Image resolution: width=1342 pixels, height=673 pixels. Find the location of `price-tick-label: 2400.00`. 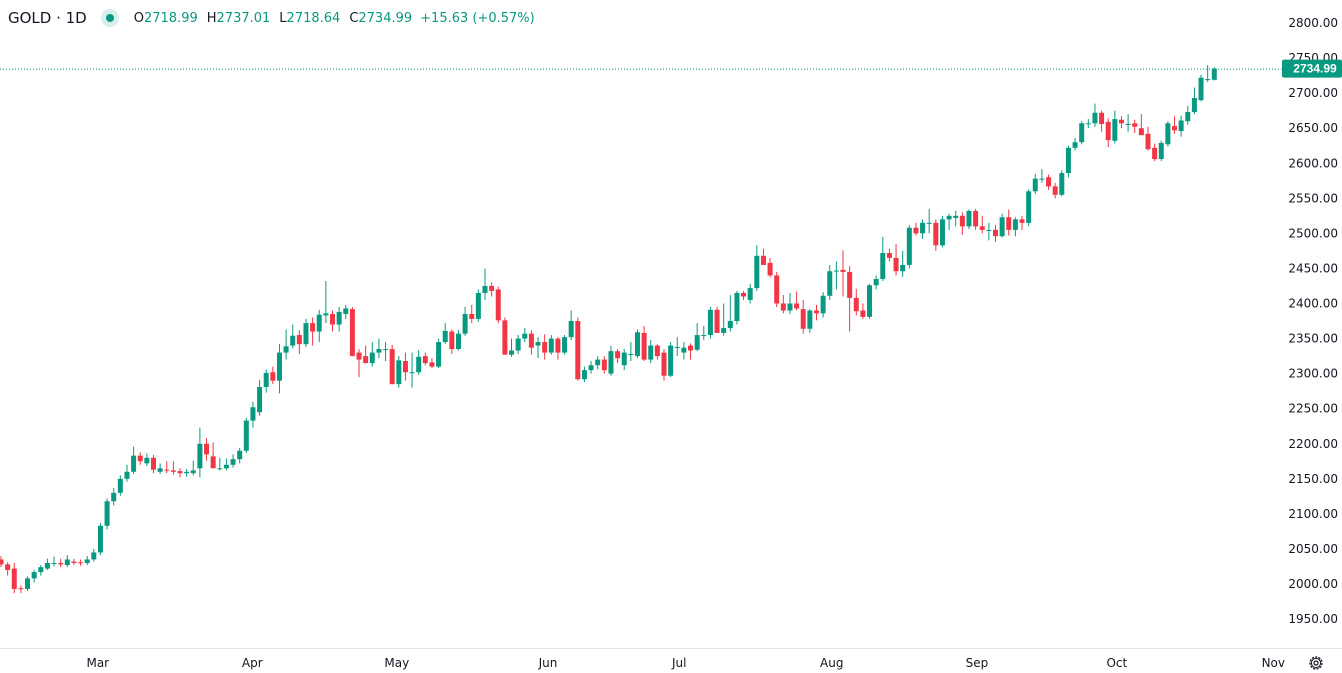

price-tick-label: 2400.00 is located at coordinates (1313, 304).